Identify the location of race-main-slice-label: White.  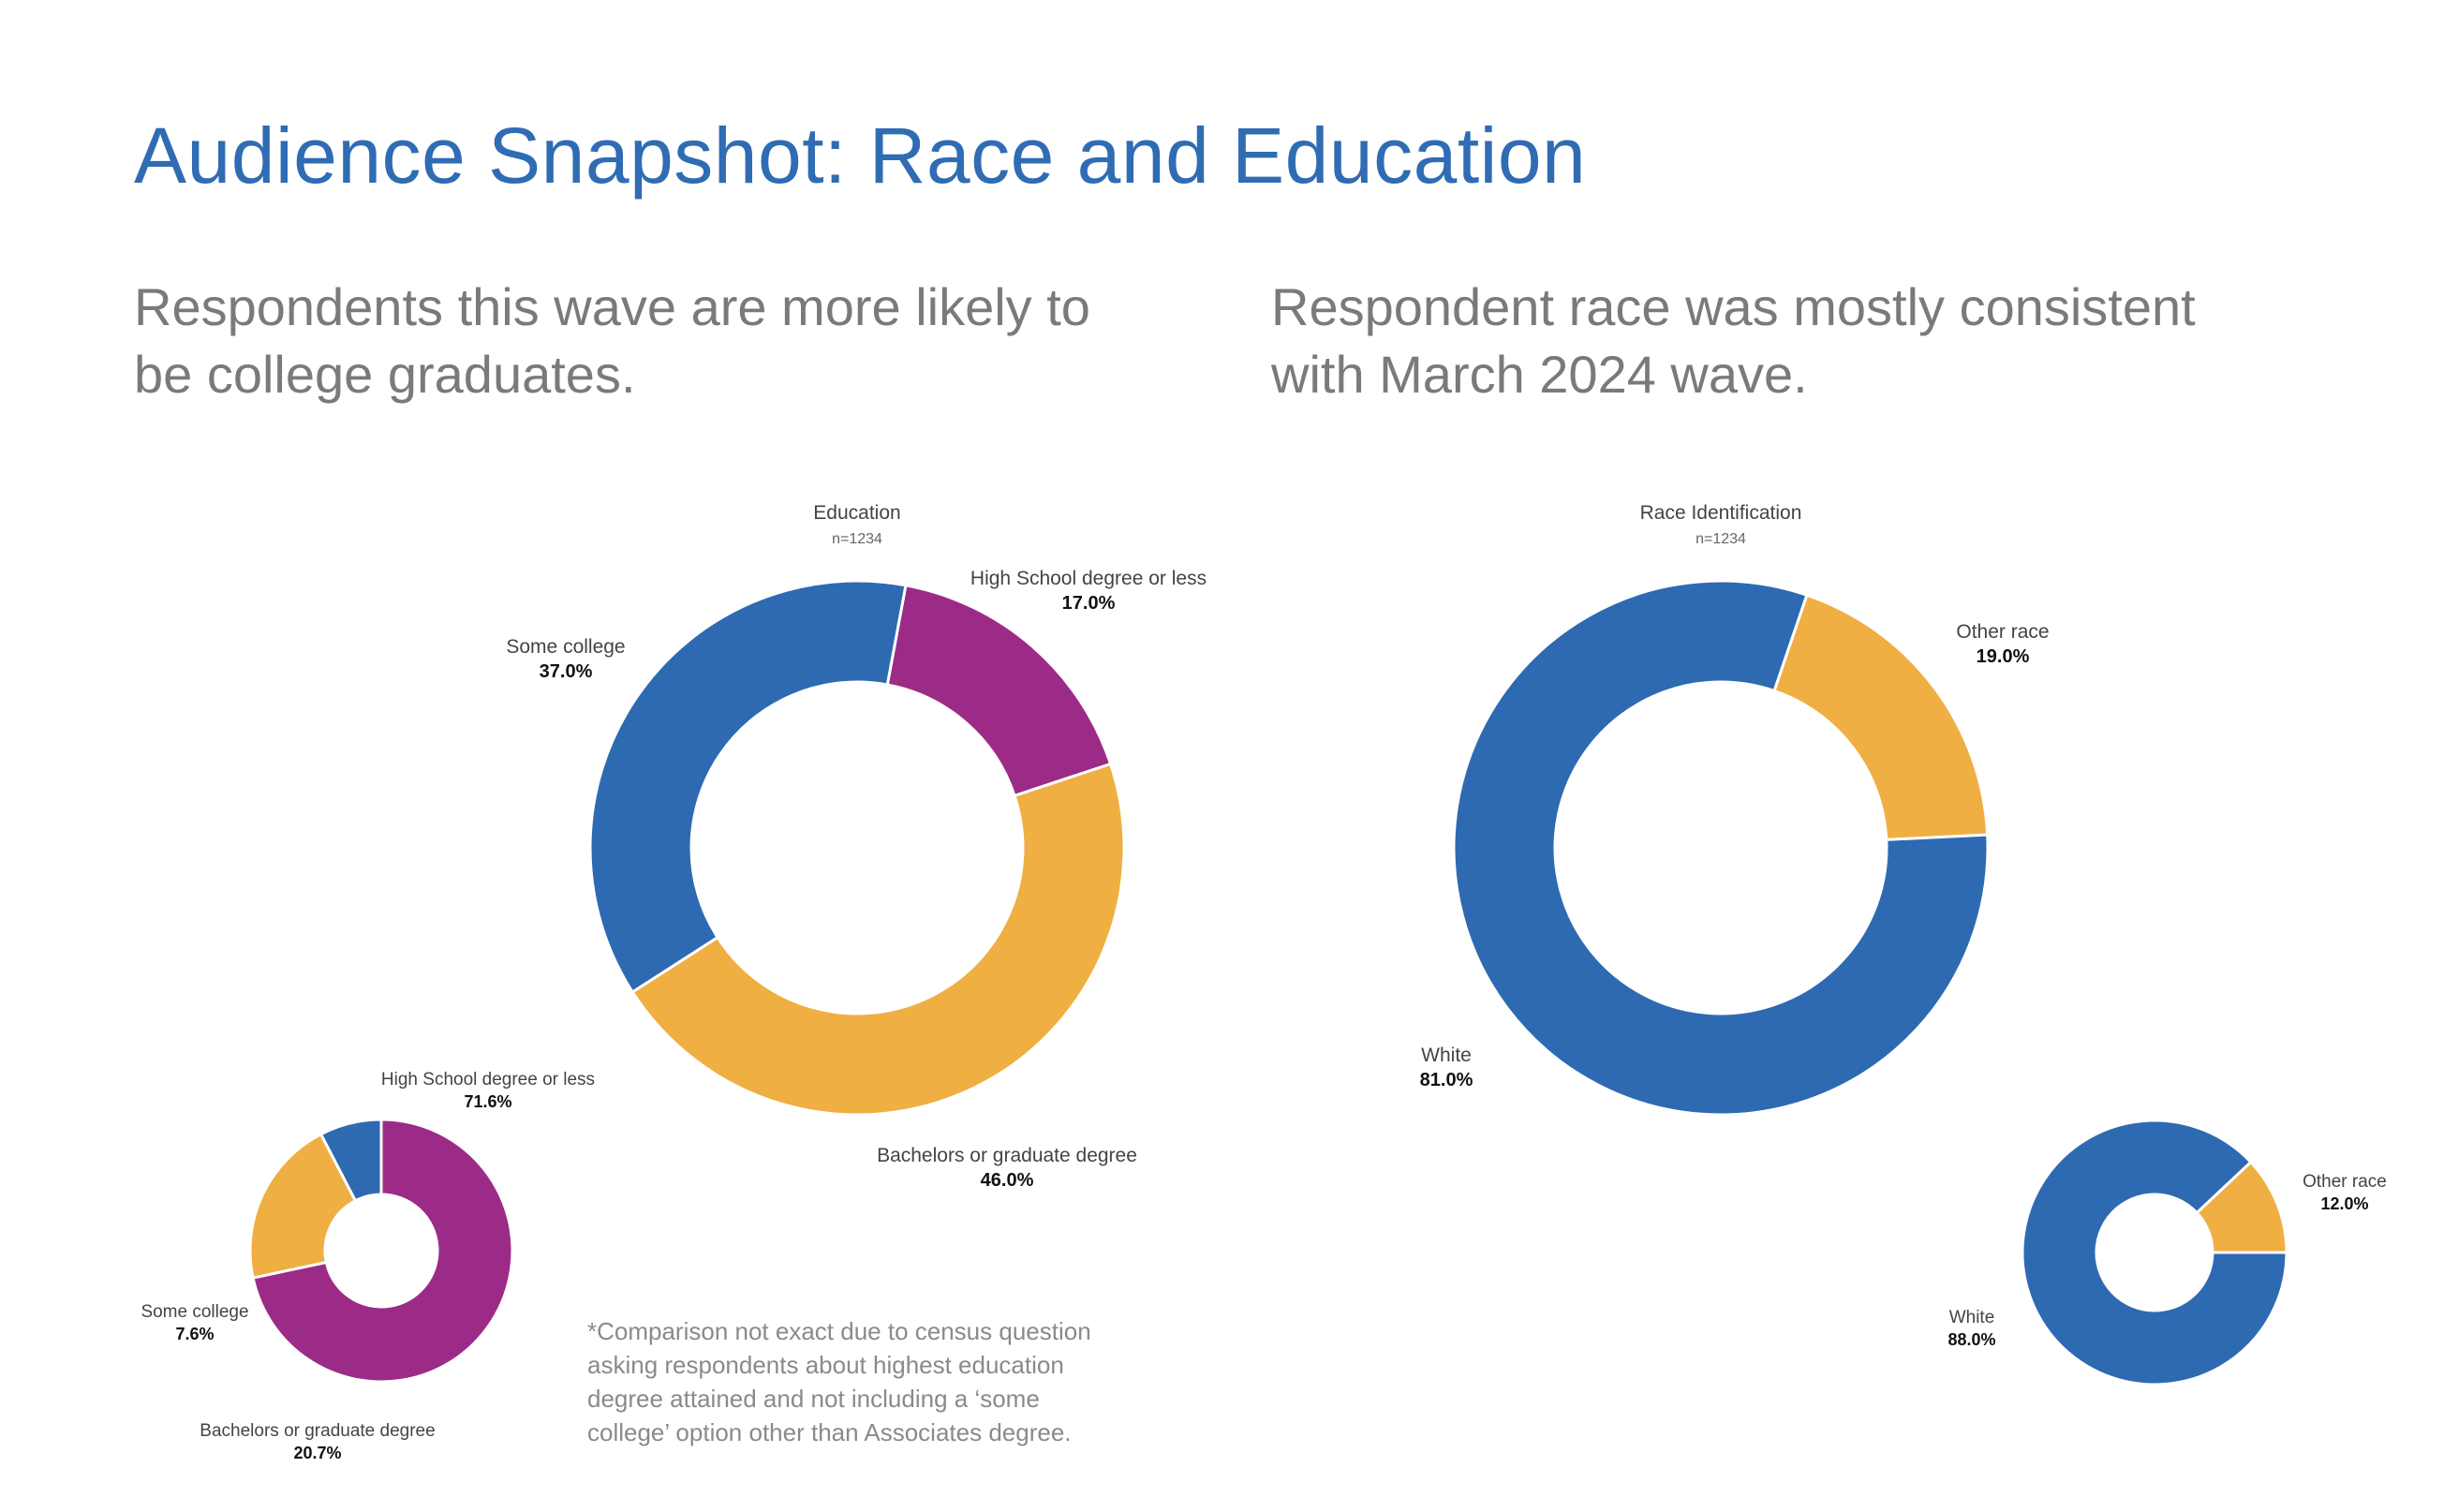
(1446, 1055).